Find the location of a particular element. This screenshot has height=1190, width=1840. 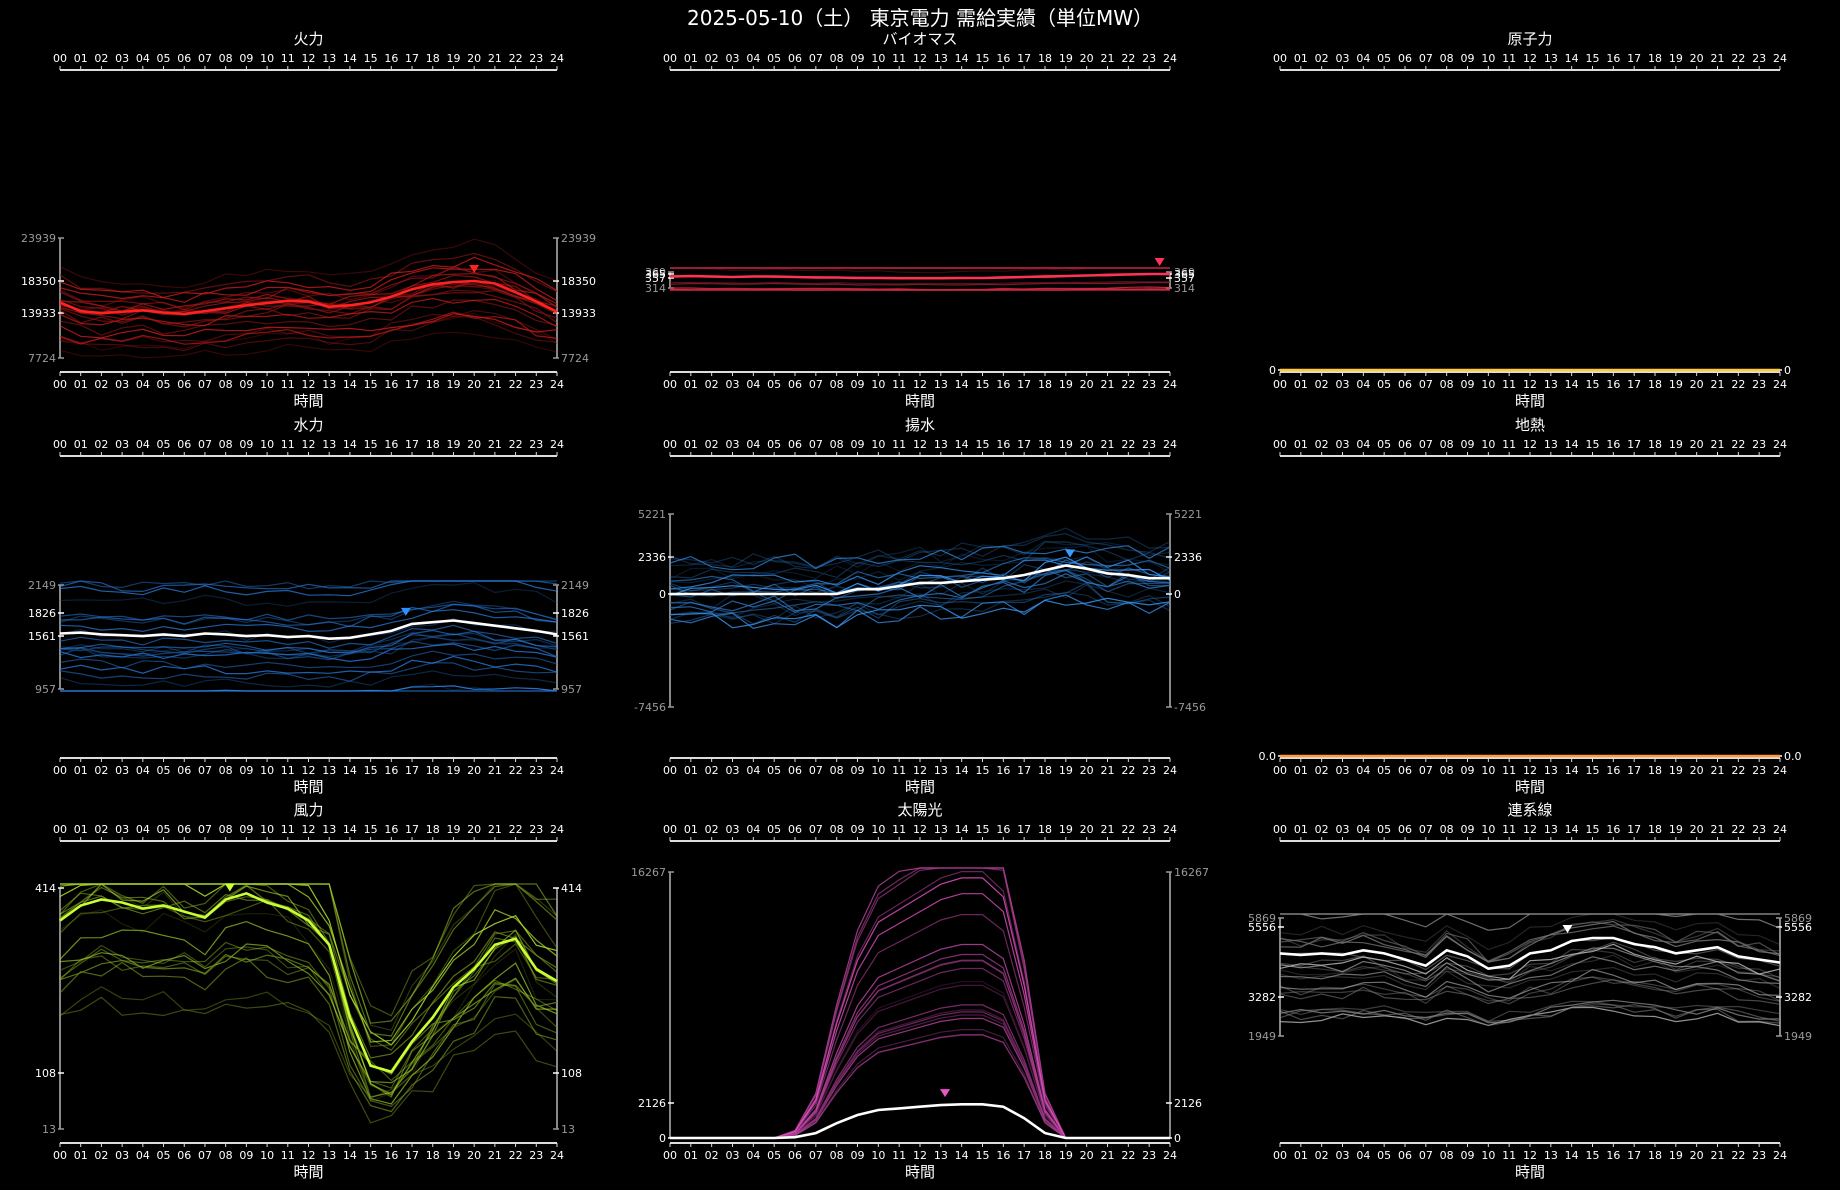

y-tick-label-right: 314 is located at coordinates (1184, 288).